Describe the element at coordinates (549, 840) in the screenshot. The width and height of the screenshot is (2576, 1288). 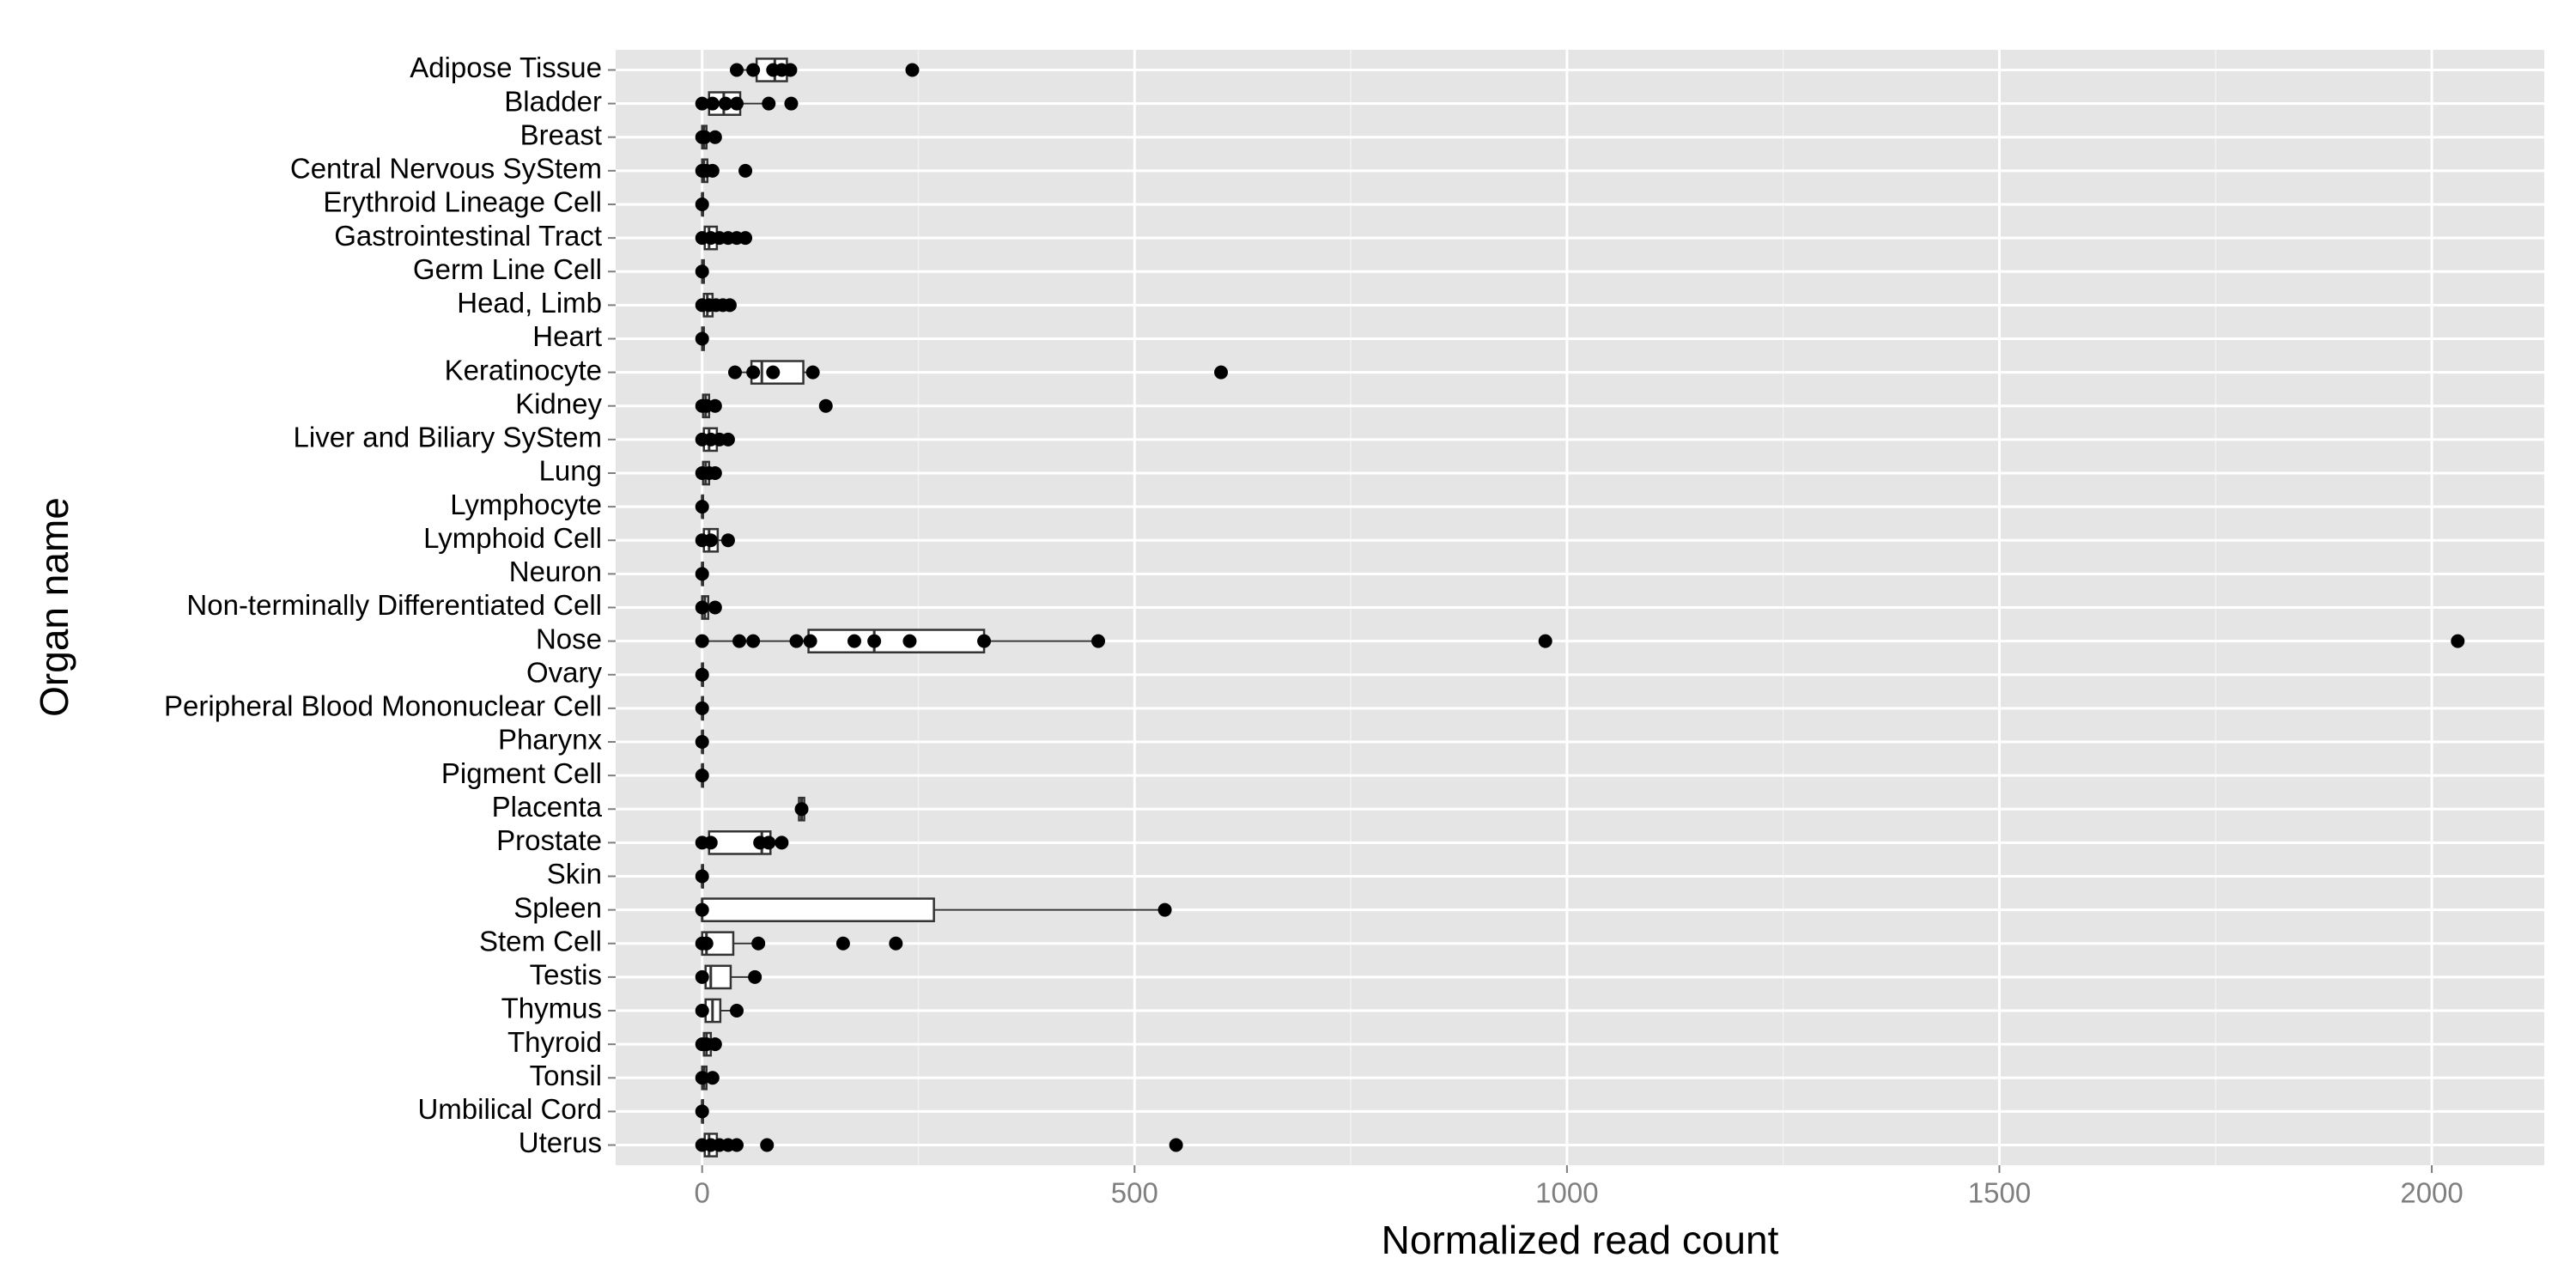
I see `y-tick-label: Prostate` at that location.